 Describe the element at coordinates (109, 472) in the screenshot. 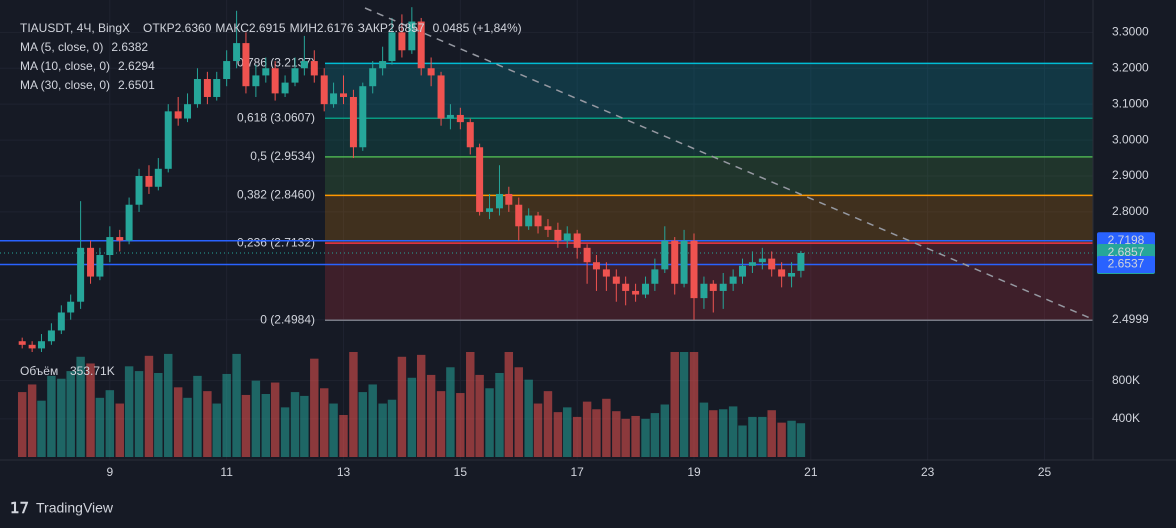

I see `x-tick-label: 9` at that location.